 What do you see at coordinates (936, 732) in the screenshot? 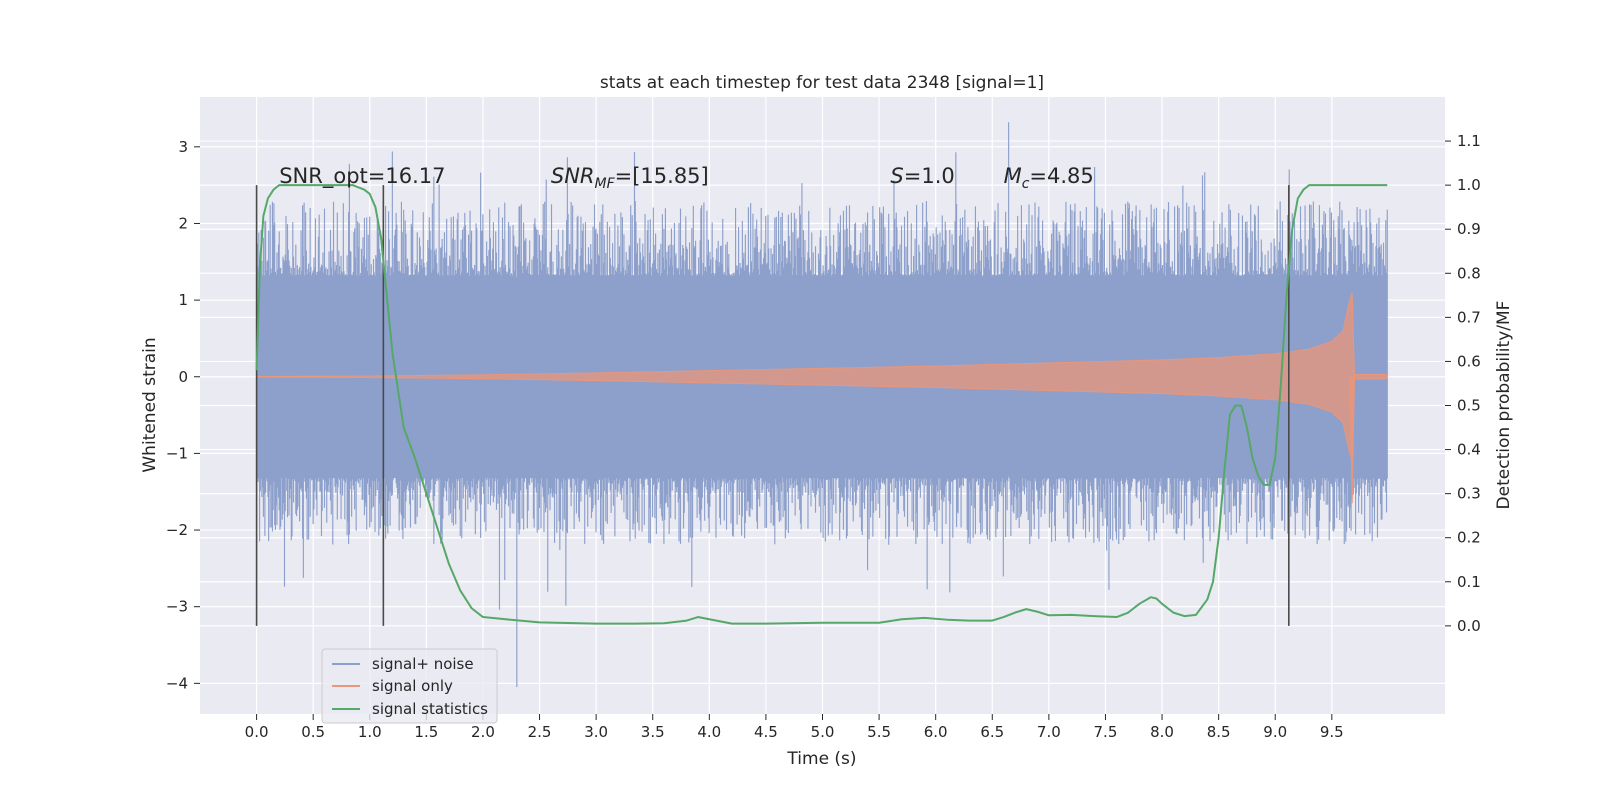
I see `x-tick-label: 6.0` at bounding box center [936, 732].